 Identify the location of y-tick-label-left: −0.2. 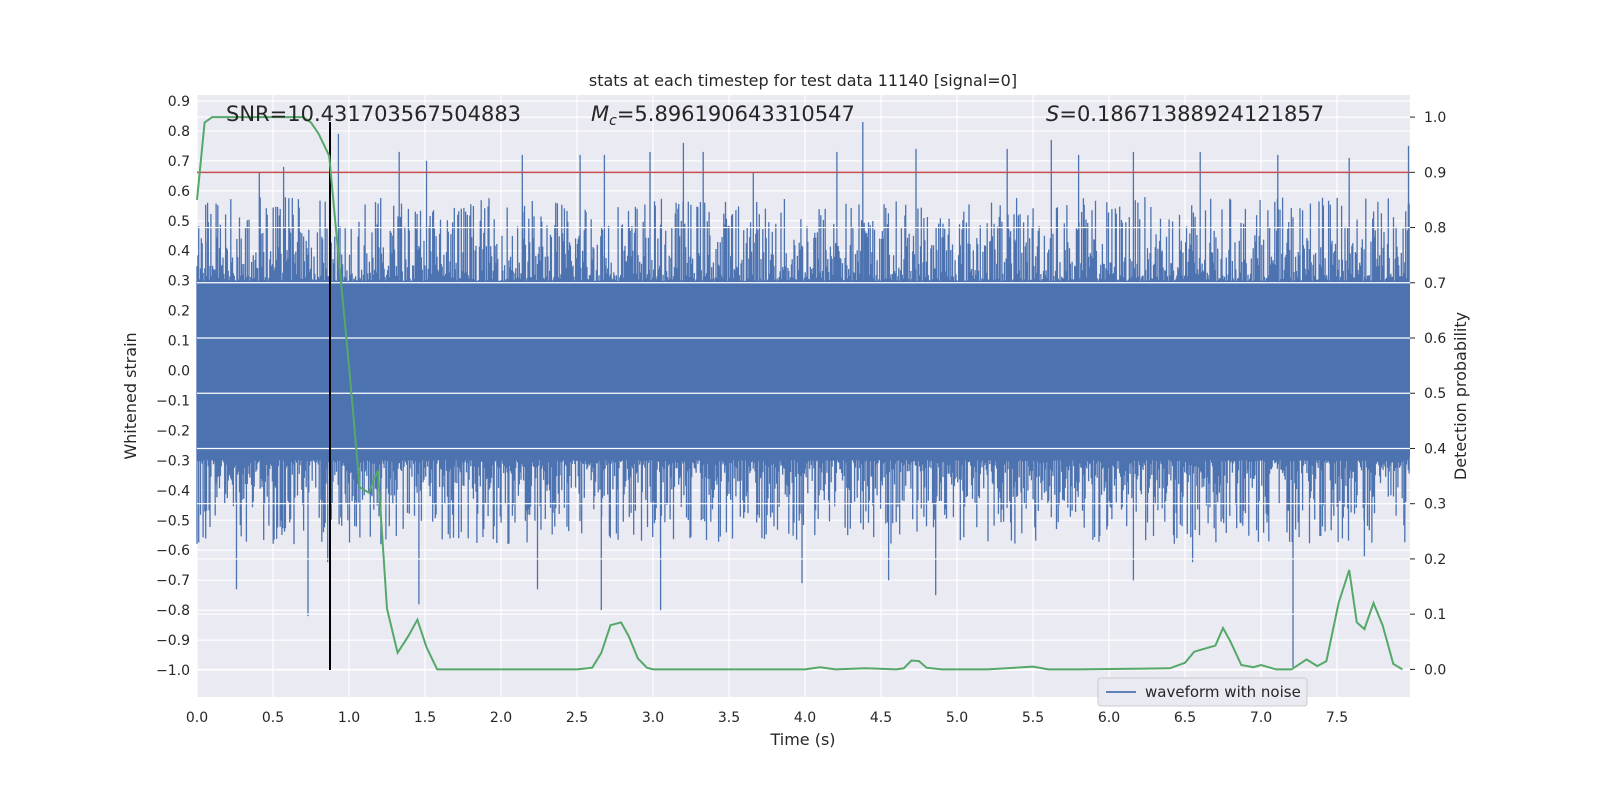
(173, 431).